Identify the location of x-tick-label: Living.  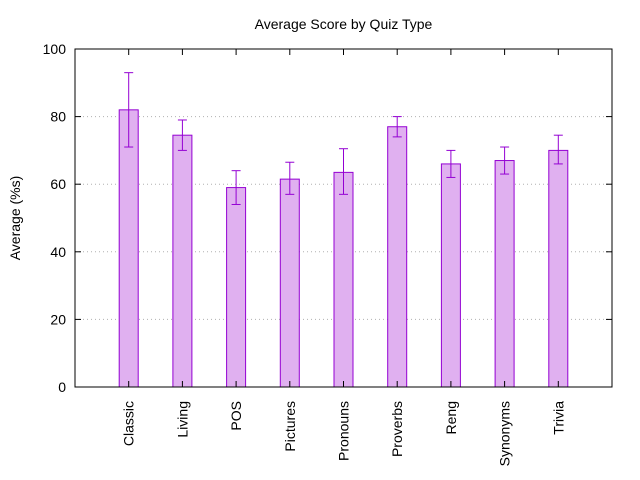
(182, 419).